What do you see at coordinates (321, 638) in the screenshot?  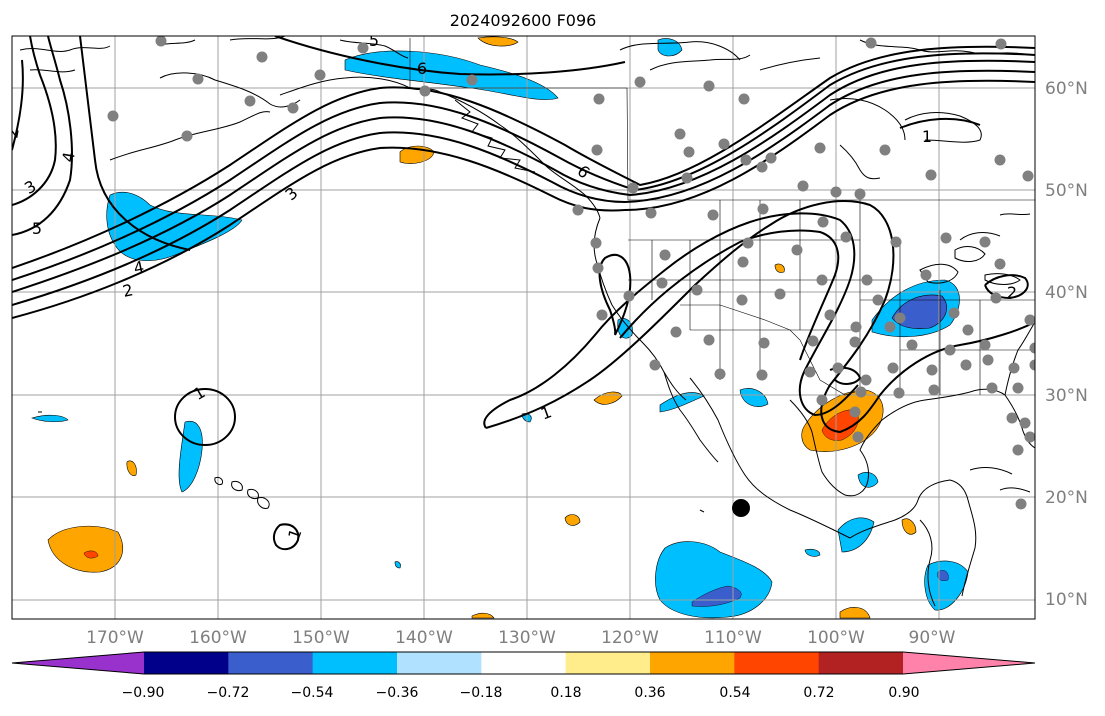 I see `lon-tick-label: 150°W` at bounding box center [321, 638].